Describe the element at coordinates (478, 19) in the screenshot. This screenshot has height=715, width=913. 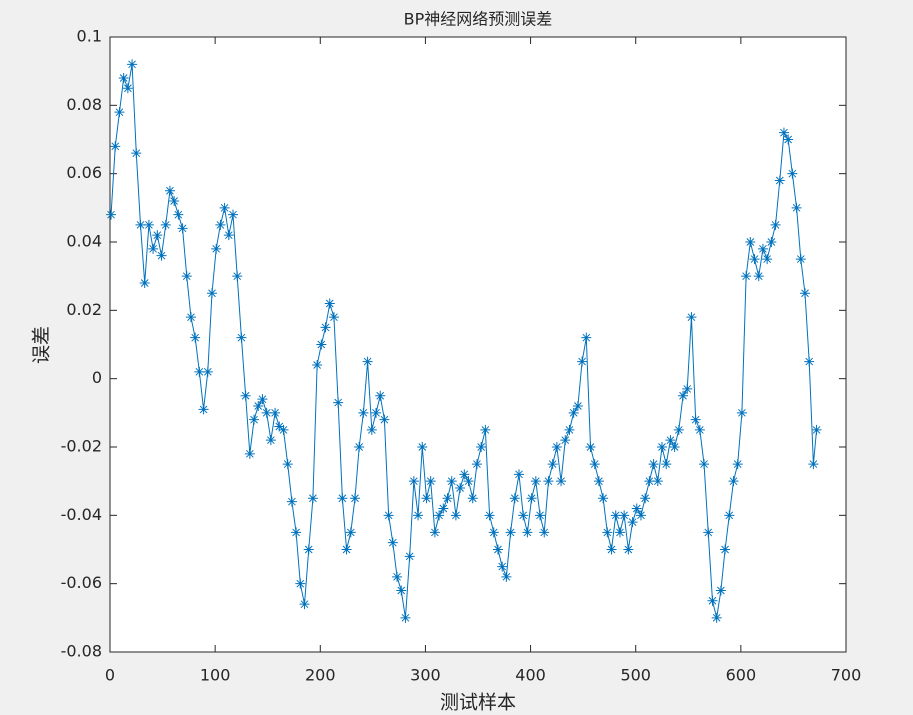
I see `chart-title: BP神经网络预测误差` at that location.